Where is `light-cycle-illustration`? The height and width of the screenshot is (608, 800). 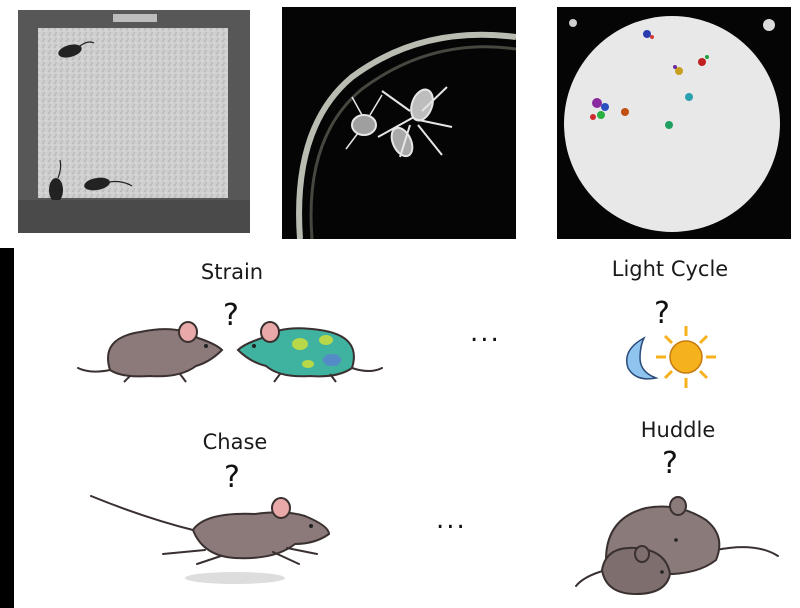
light-cycle-illustration is located at coordinates (669, 357).